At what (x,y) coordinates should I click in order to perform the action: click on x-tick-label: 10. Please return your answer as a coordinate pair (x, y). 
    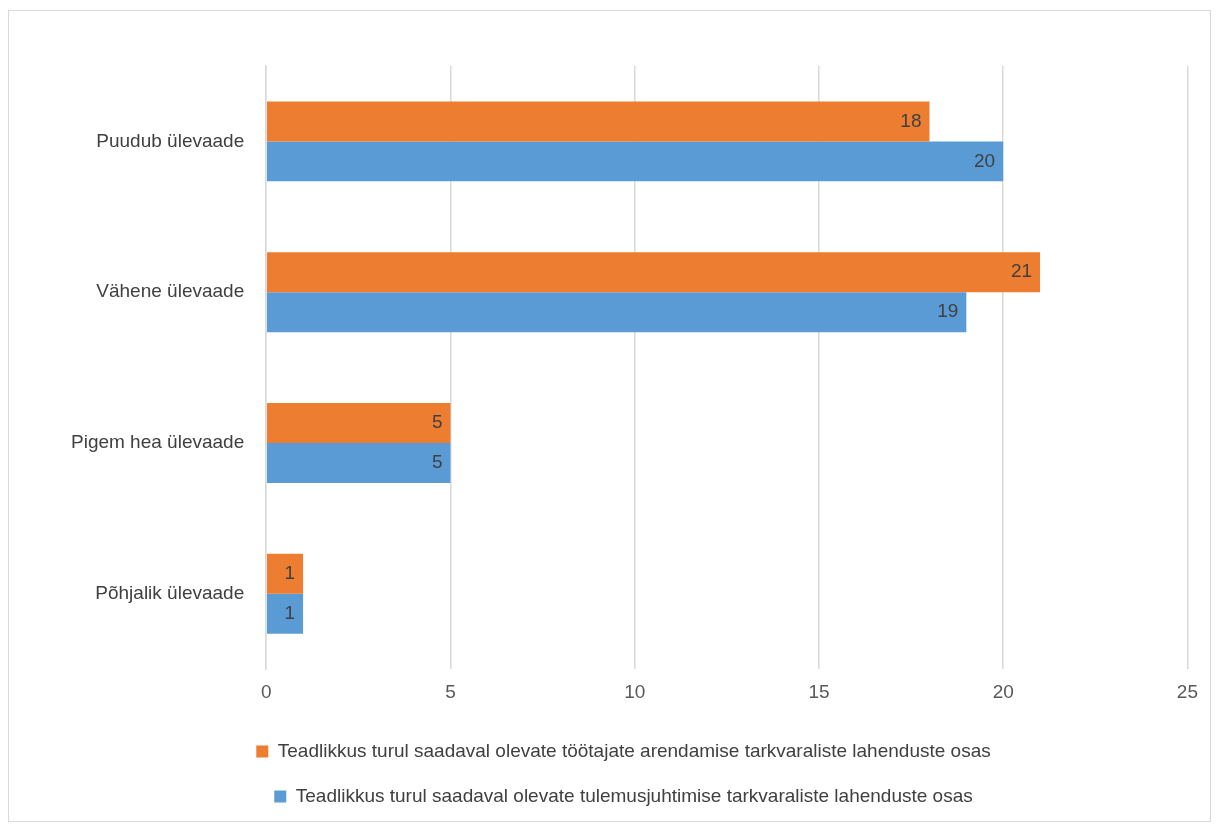
    Looking at the image, I should click on (635, 691).